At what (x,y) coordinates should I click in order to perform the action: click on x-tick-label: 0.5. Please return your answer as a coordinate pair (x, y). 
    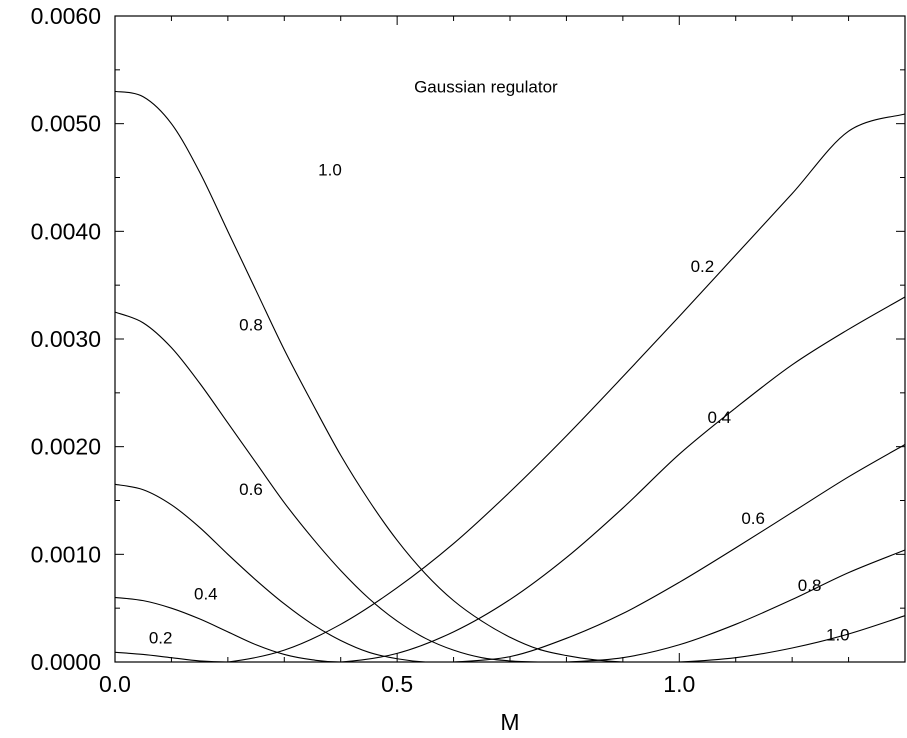
    Looking at the image, I should click on (397, 684).